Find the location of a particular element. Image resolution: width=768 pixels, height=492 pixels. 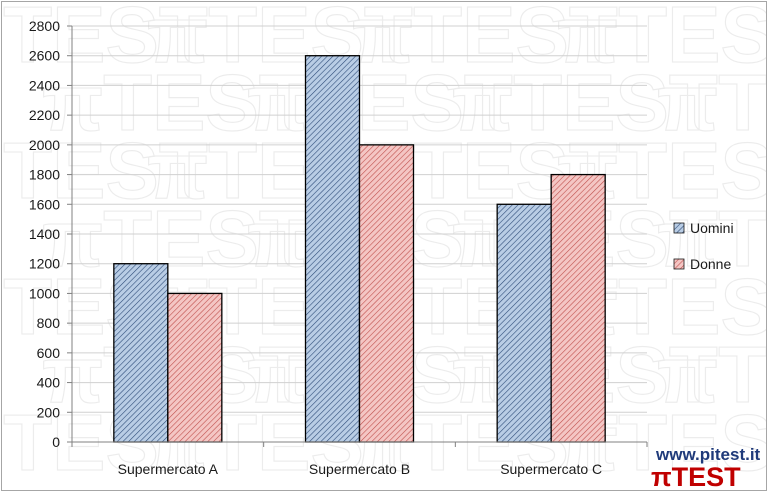

y-tick-label: 2800 is located at coordinates (44, 26).